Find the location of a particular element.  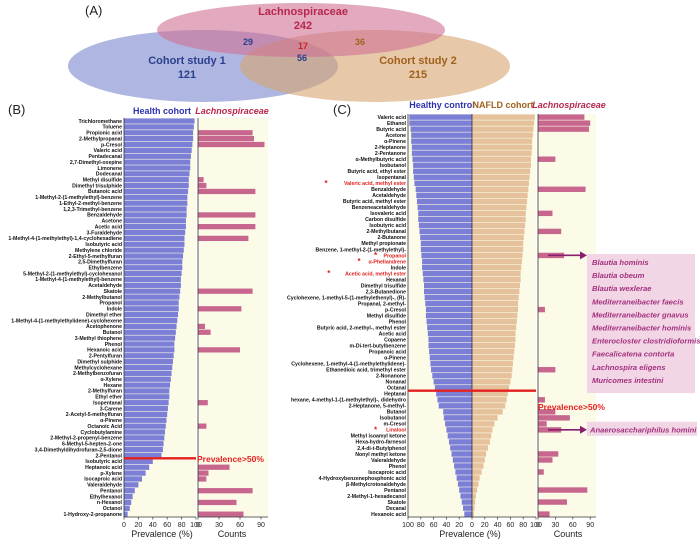

c-category-label: Acetone is located at coordinates (396, 136).